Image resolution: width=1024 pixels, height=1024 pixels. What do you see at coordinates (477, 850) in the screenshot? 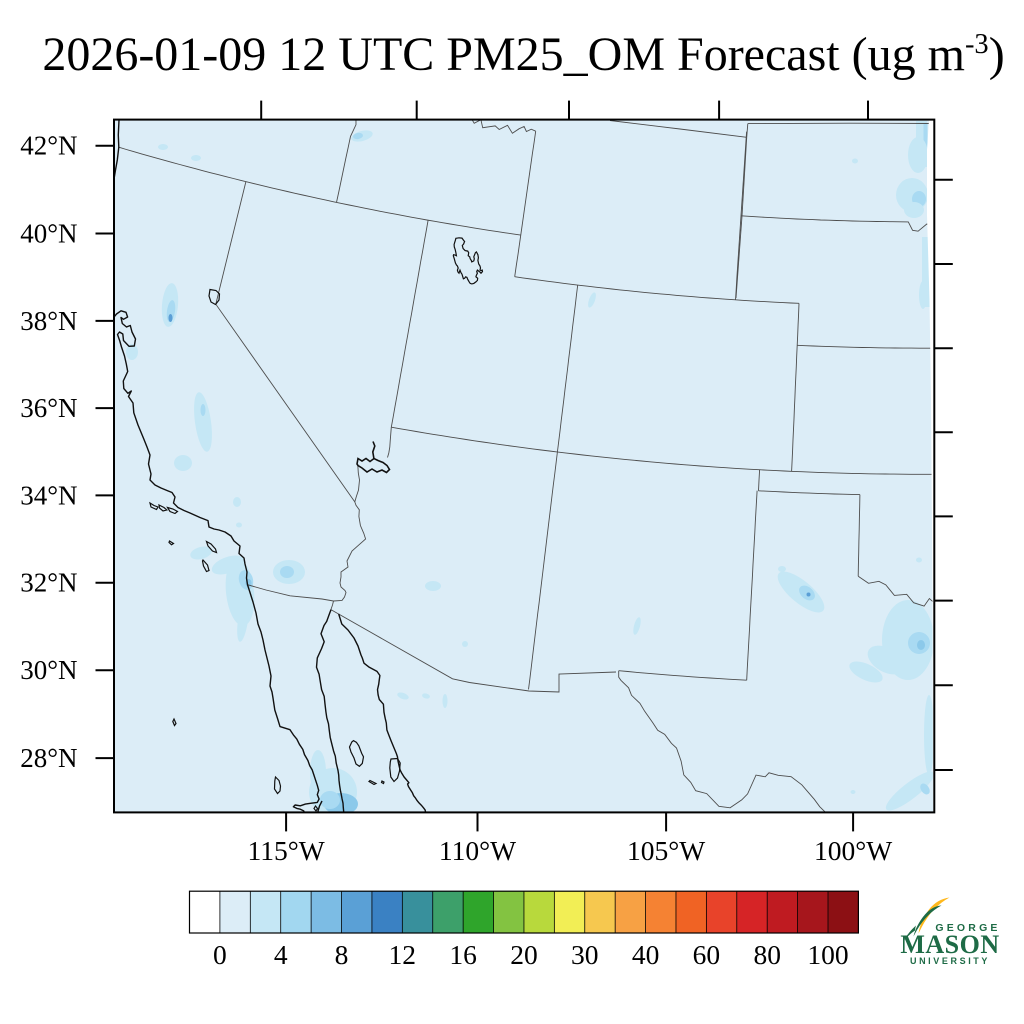
I see `svg-text: 110°W` at bounding box center [477, 850].